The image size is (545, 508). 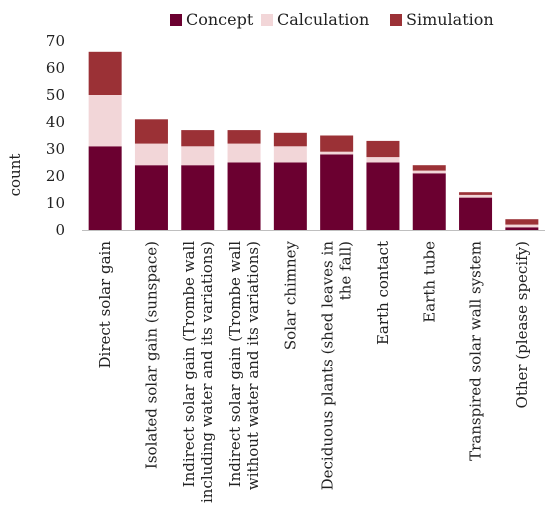 I want to click on y-tick-label: 0, so click(x=60, y=230).